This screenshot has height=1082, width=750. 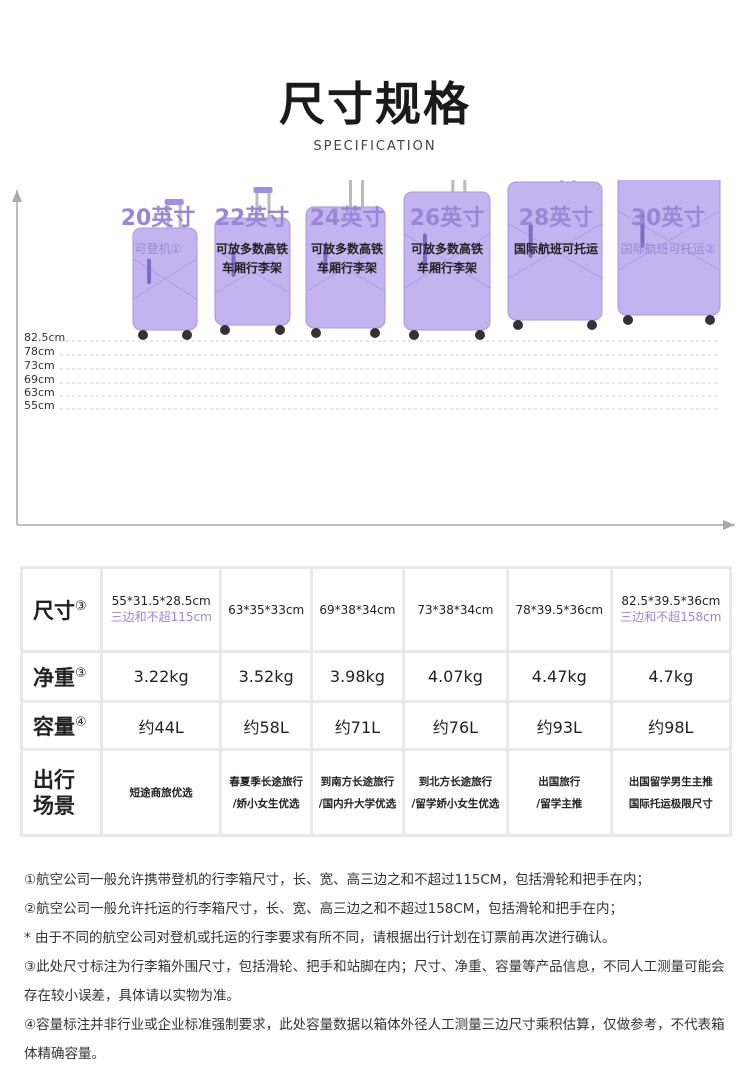 What do you see at coordinates (559, 725) in the screenshot?
I see `capacity-cell: 约93L` at bounding box center [559, 725].